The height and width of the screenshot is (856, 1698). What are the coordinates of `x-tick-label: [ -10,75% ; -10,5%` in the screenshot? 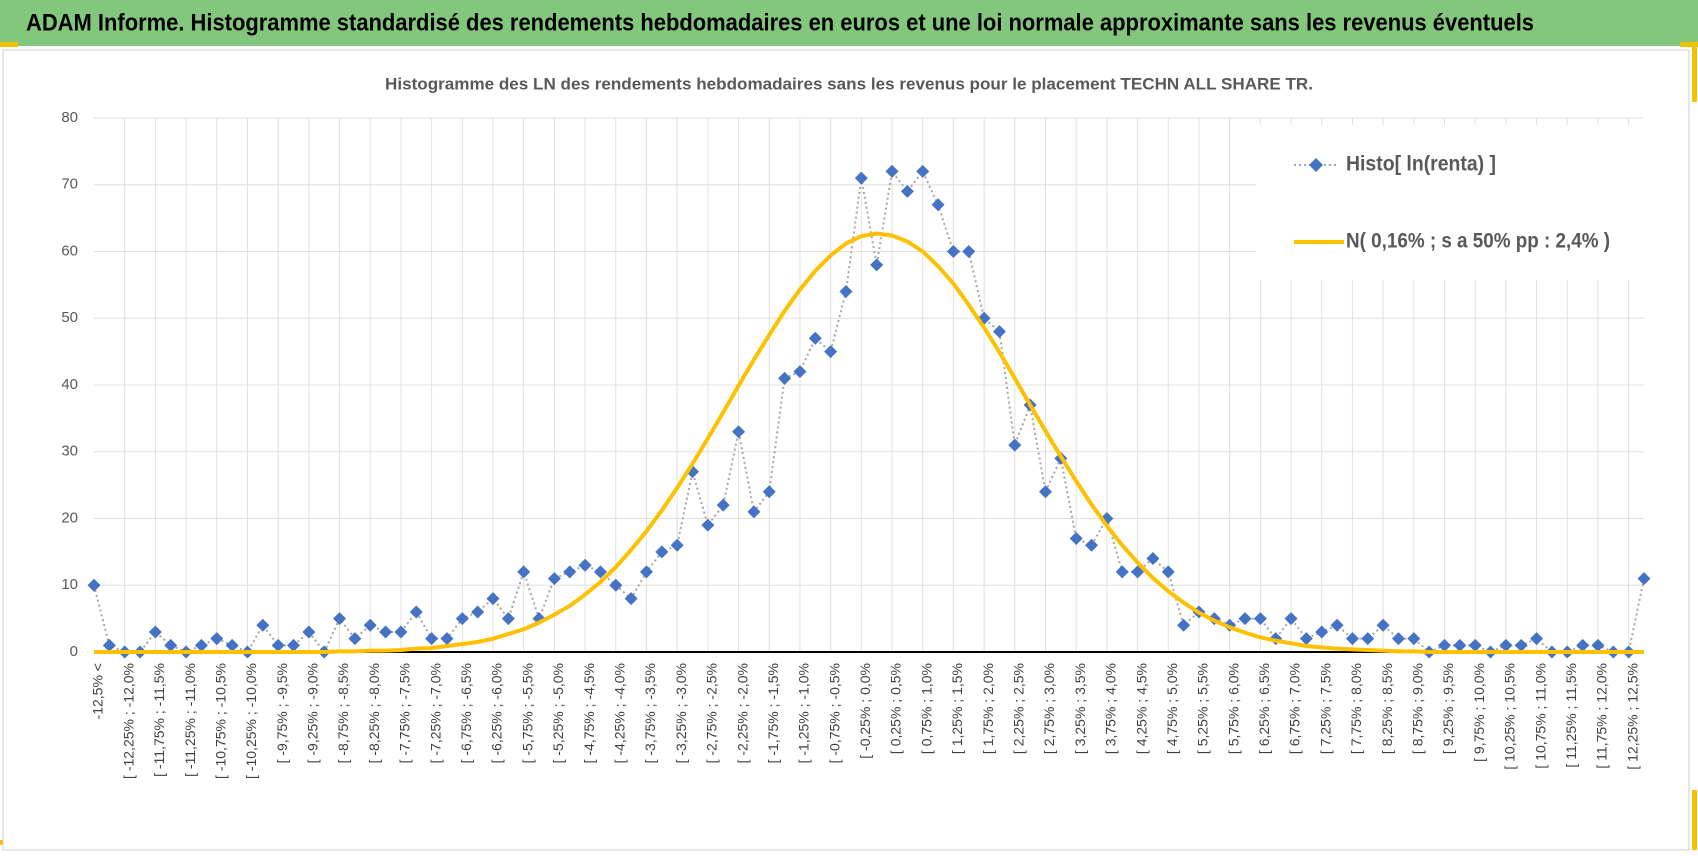 It's located at (220, 721).